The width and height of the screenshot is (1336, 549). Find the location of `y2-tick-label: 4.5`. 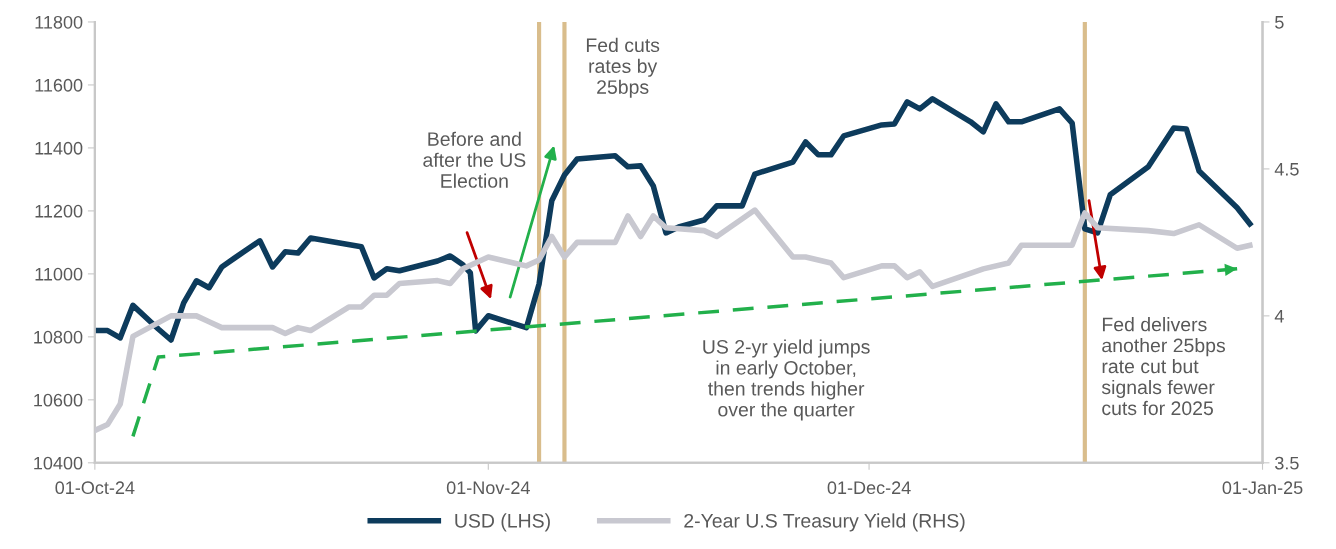

y2-tick-label: 4.5 is located at coordinates (1286, 169).